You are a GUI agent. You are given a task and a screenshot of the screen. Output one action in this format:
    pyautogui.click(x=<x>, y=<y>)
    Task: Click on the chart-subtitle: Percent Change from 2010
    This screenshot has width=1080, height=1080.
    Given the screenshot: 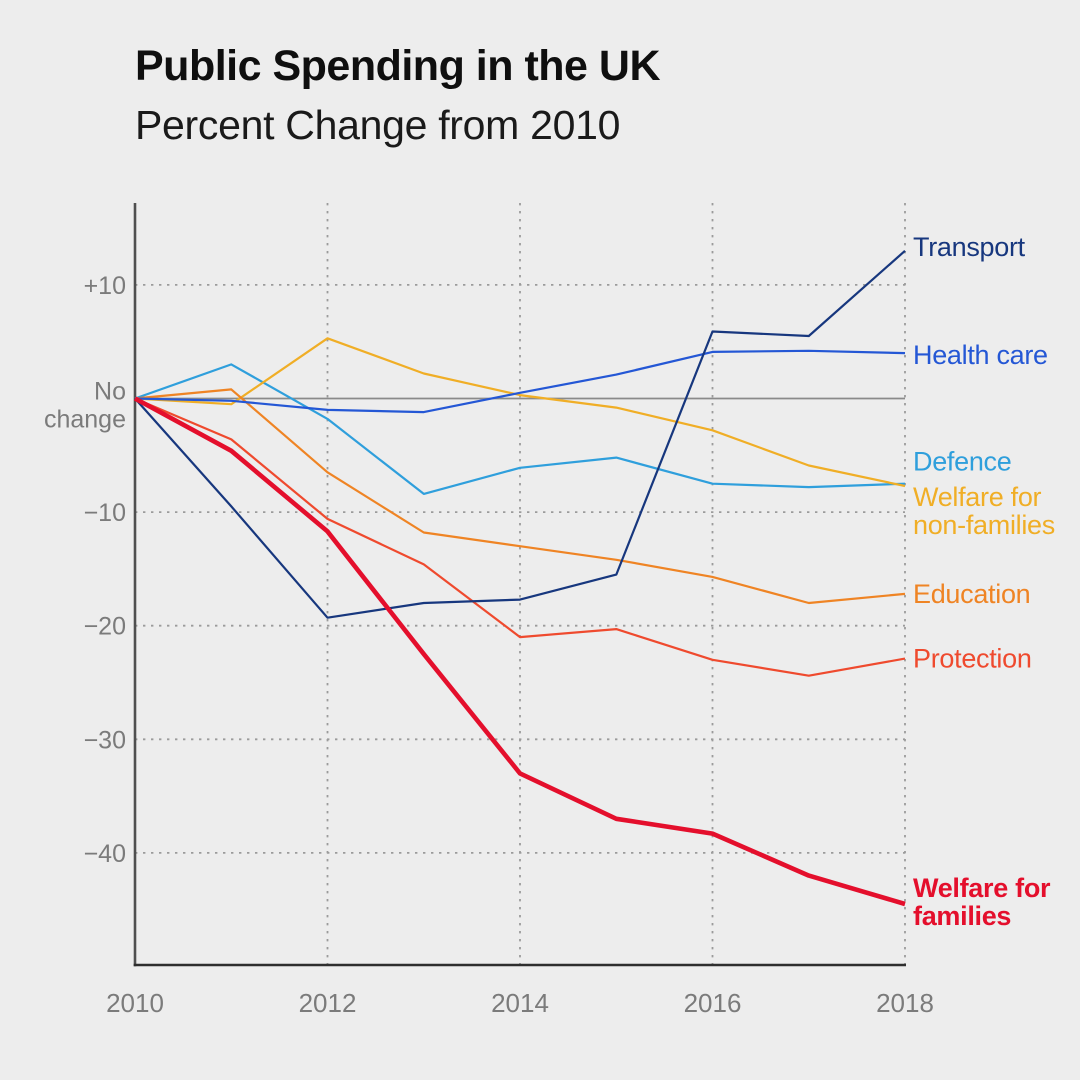 What is the action you would take?
    pyautogui.click(x=378, y=125)
    